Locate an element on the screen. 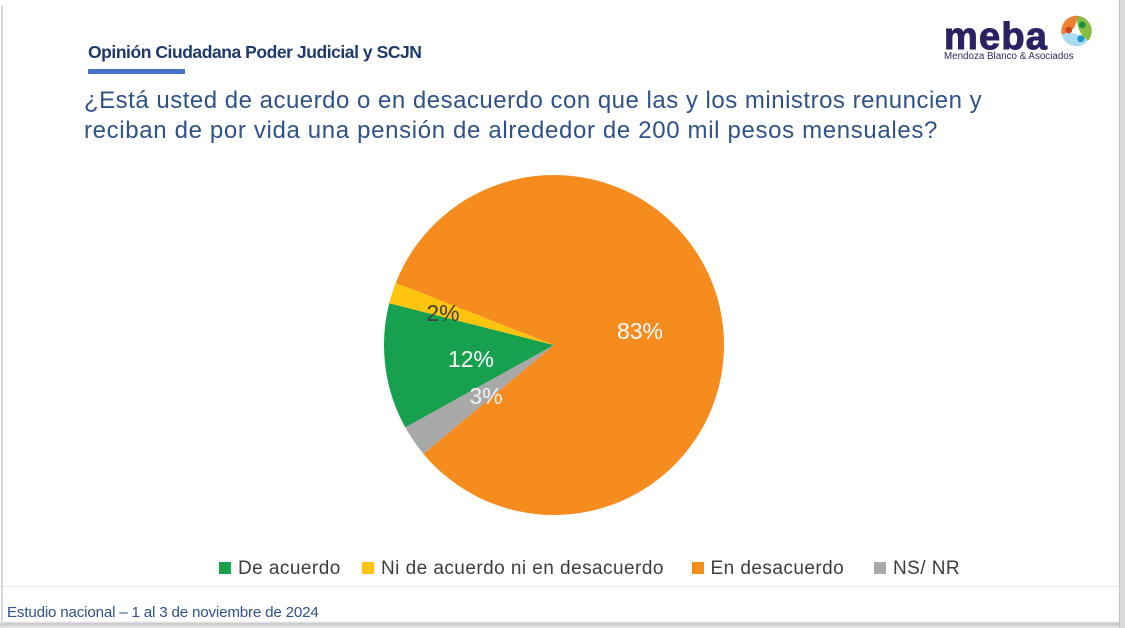  svg-text: 2% is located at coordinates (442, 313).